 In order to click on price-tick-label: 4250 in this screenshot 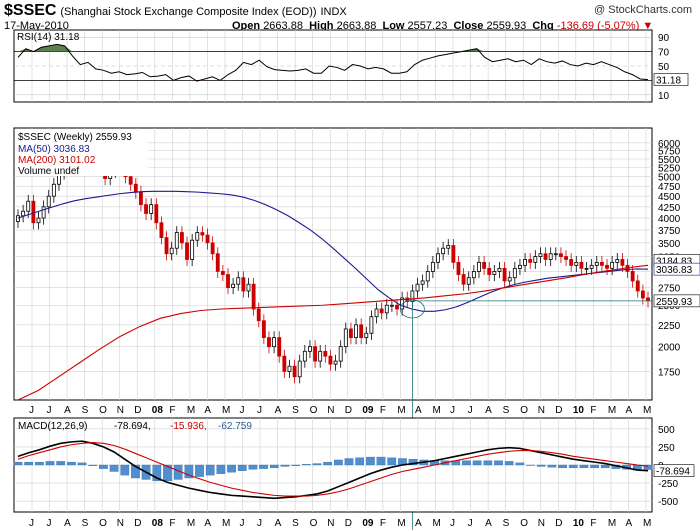, I will do `click(669, 208)`.